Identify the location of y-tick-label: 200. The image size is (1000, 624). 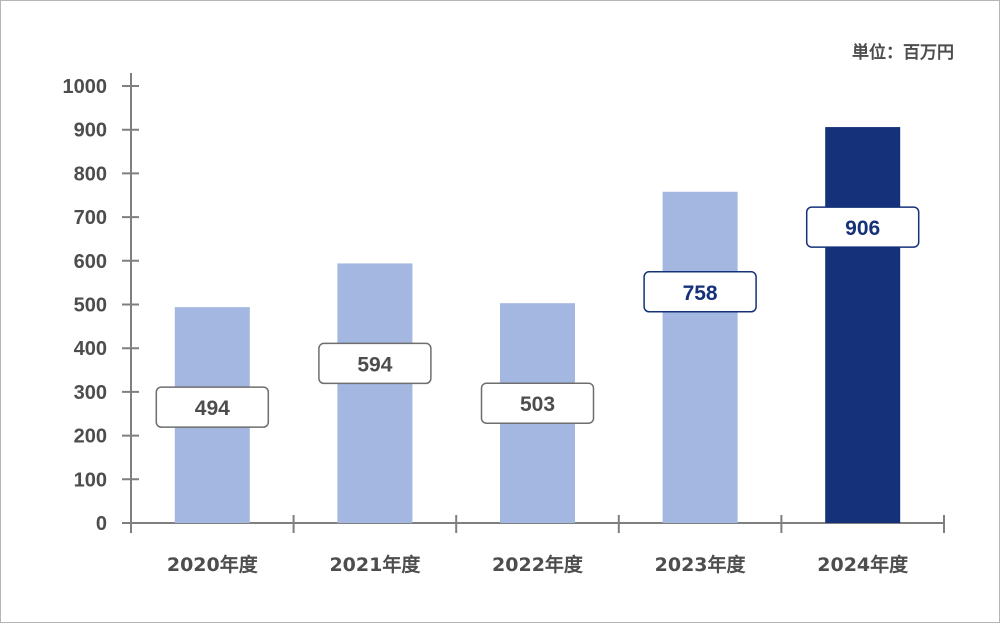
(90, 437).